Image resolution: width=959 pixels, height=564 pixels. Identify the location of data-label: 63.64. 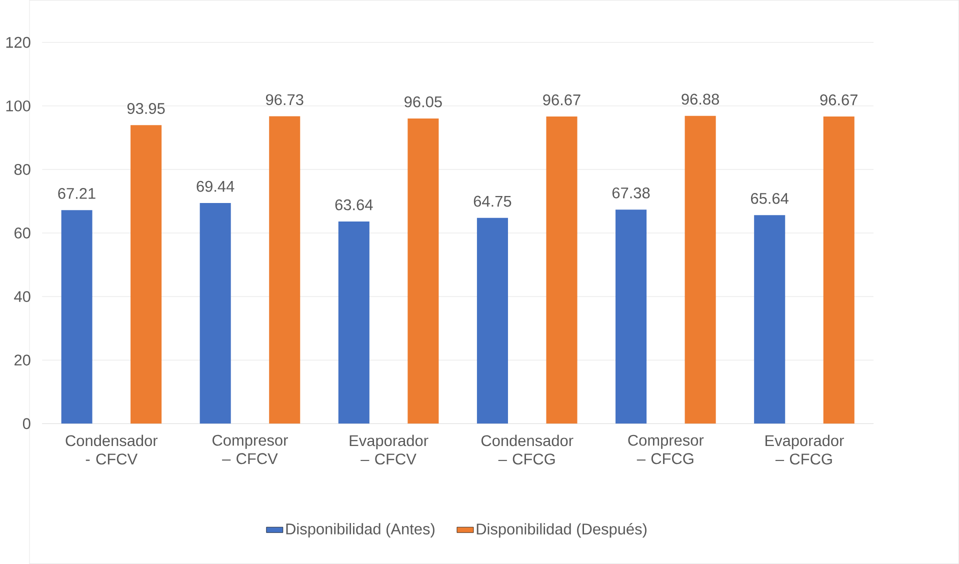
(354, 204).